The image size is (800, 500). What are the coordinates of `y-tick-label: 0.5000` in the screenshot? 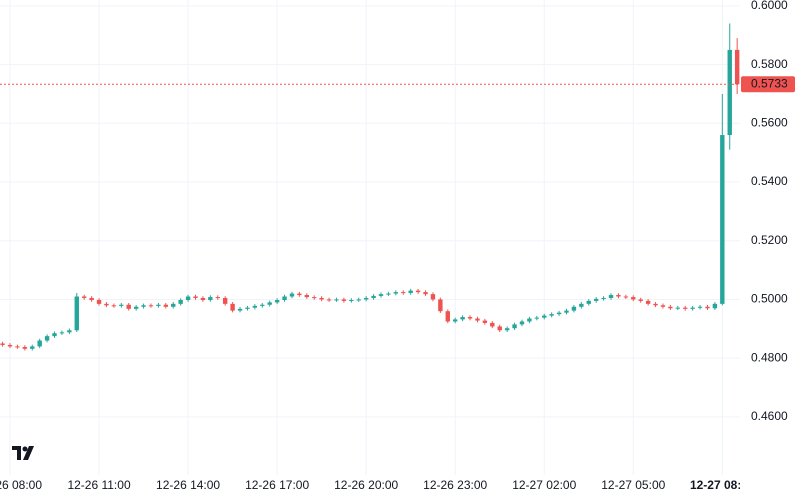 It's located at (769, 299).